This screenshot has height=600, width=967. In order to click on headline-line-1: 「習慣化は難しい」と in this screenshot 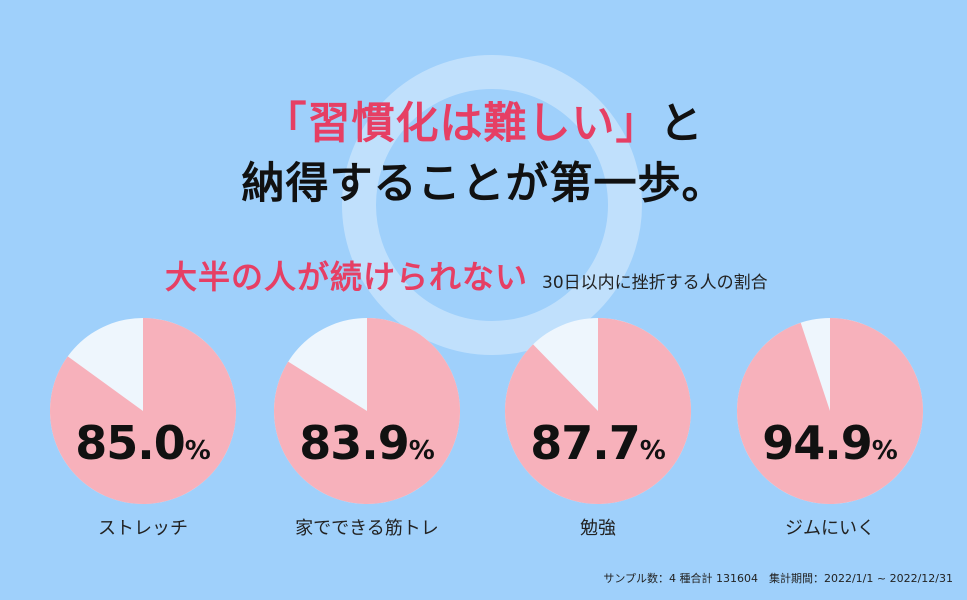, I will do `click(483, 124)`.